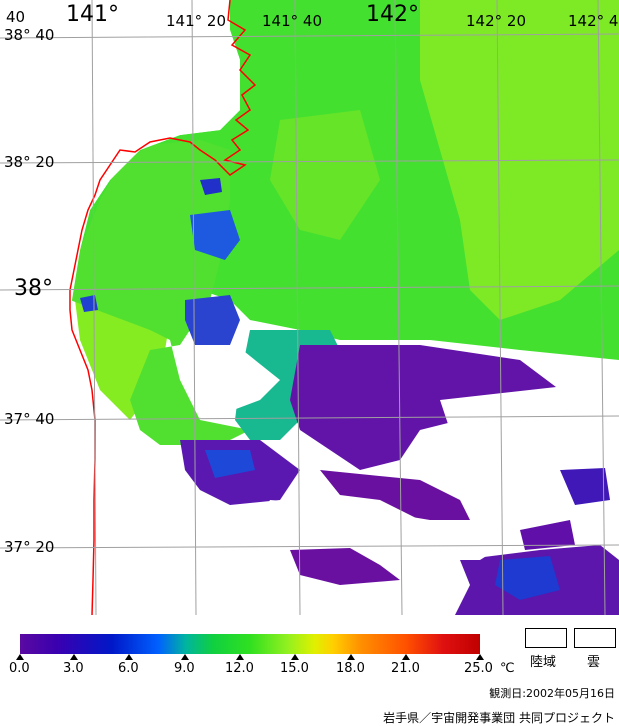 This screenshot has height=726, width=619. I want to click on colorbar-tick-label: 25.0, so click(478, 668).